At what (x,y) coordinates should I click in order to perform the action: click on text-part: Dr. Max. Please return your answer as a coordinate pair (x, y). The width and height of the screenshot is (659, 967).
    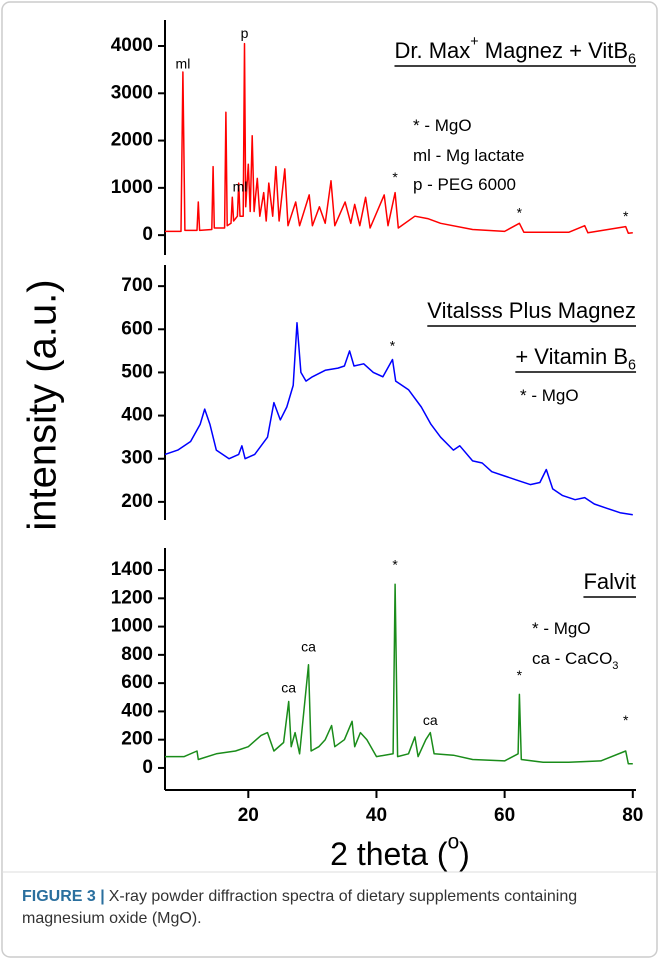
    Looking at the image, I should click on (432, 50).